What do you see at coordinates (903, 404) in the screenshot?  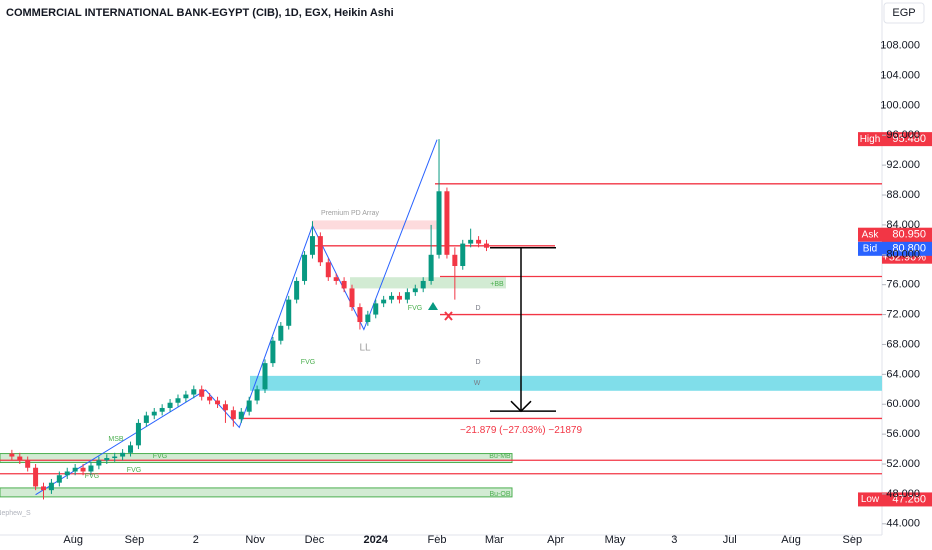 I see `y-tick-label: 60.000` at bounding box center [903, 404].